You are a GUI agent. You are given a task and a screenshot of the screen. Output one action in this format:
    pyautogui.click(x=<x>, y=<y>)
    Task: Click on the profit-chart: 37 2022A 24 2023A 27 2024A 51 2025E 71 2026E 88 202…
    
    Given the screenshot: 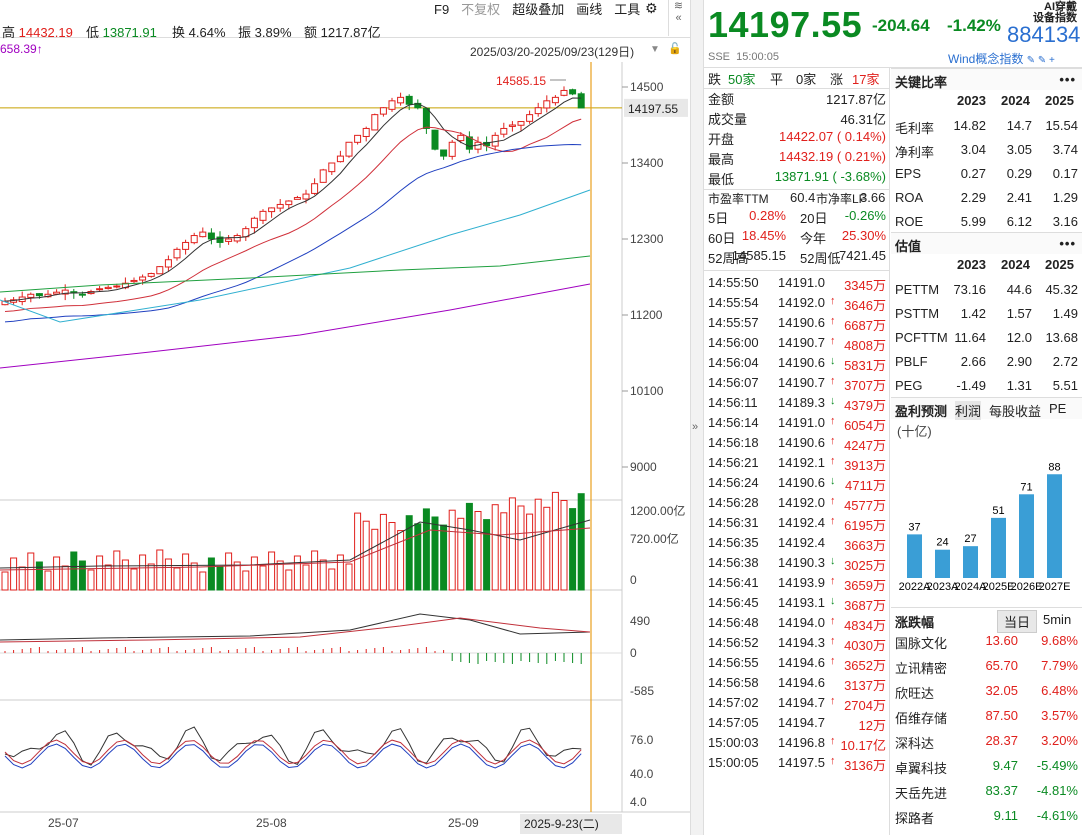 What is the action you would take?
    pyautogui.click(x=985, y=527)
    